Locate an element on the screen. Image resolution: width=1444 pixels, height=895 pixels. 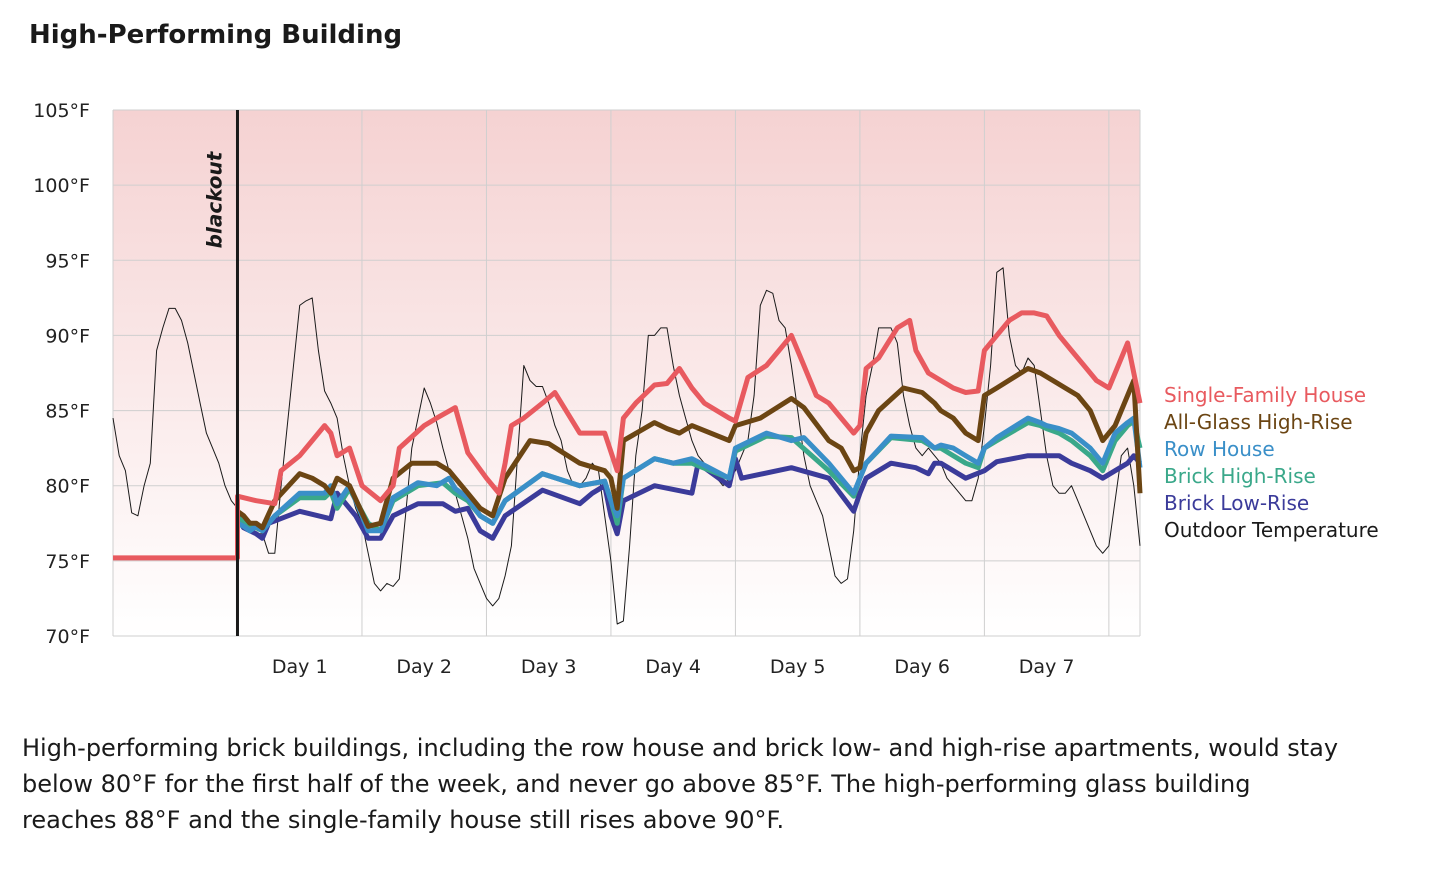
x-tick-label: Day 4 is located at coordinates (673, 667).